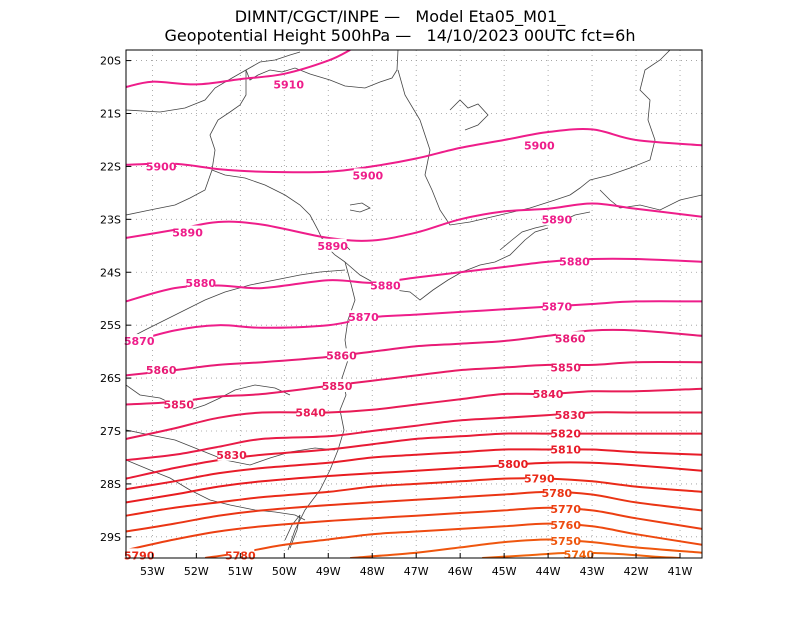 This screenshot has height=618, width=800. What do you see at coordinates (292, 531) in the screenshot?
I see `lake-patos` at bounding box center [292, 531].